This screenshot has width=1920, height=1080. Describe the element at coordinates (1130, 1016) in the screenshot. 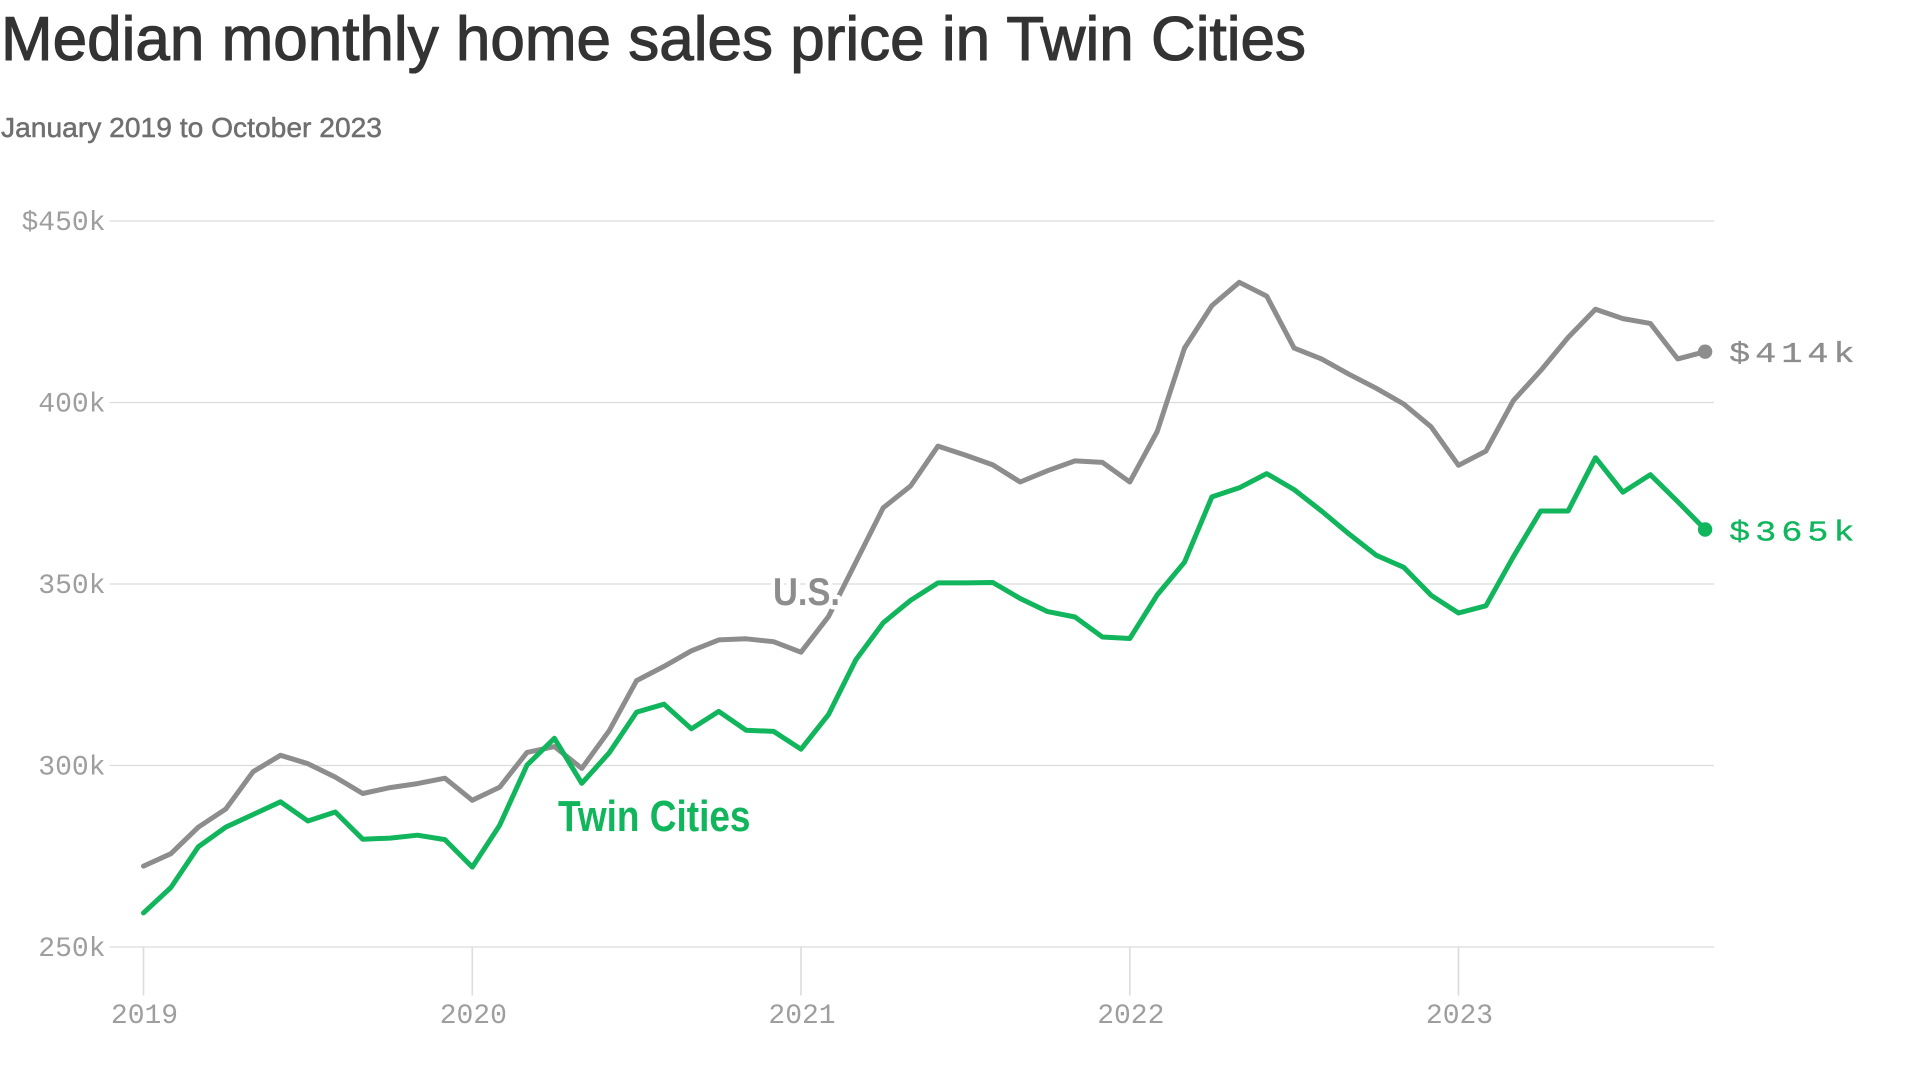

I see `svg-text: 2022` at that location.